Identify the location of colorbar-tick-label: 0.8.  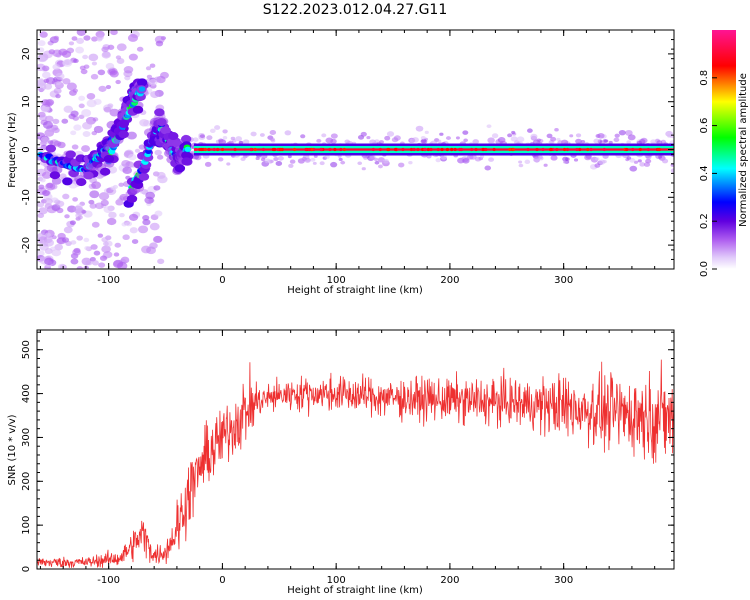
(704, 78).